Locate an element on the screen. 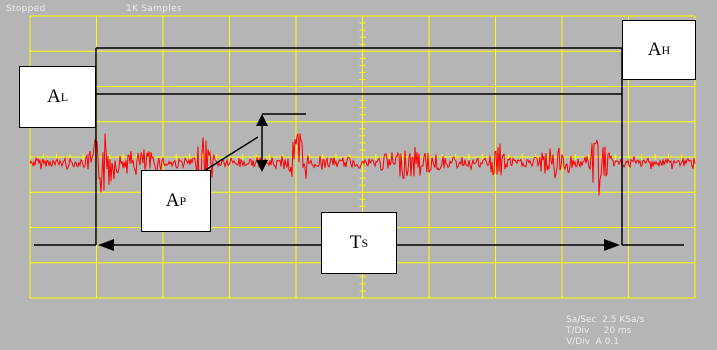  sample-rate-readout: Sa/Sec 2.5 KSa/s is located at coordinates (605, 320).